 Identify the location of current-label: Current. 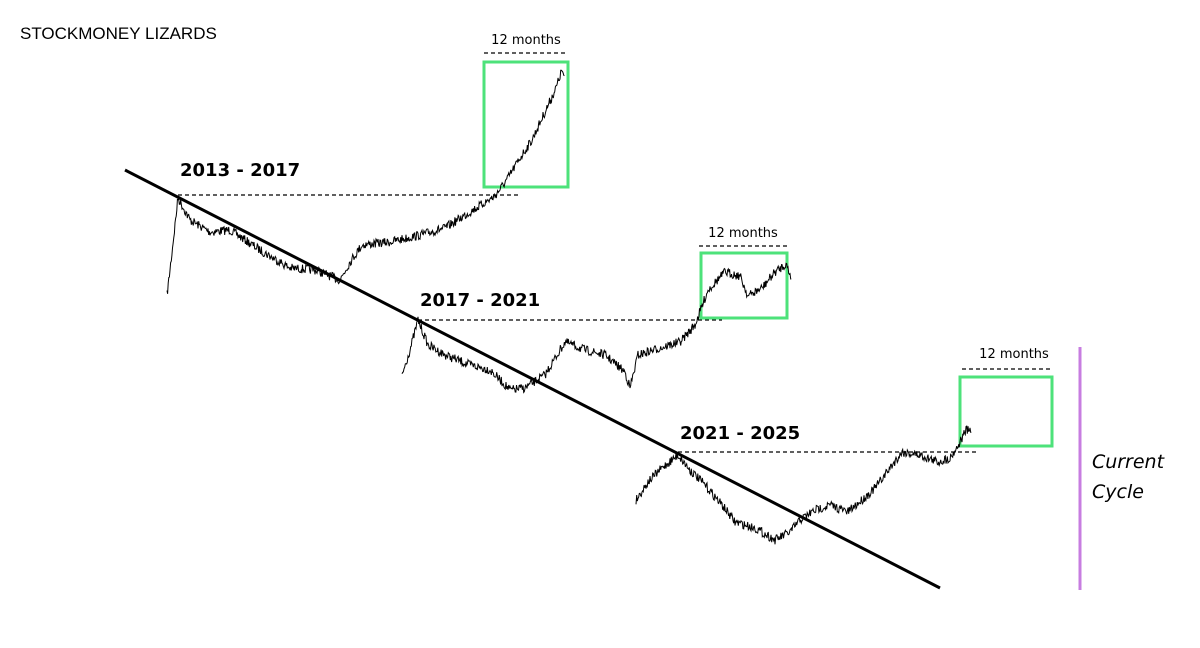
(1129, 462).